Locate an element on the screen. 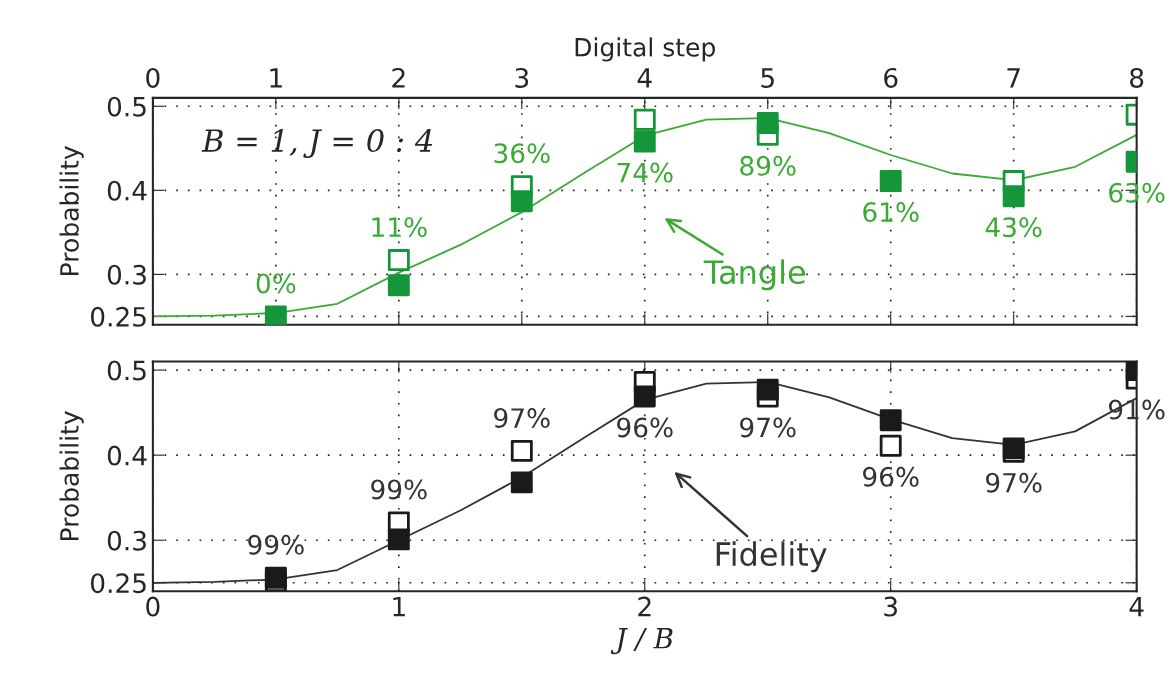 This screenshot has height=694, width=1167. annotation: 0% is located at coordinates (276, 283).